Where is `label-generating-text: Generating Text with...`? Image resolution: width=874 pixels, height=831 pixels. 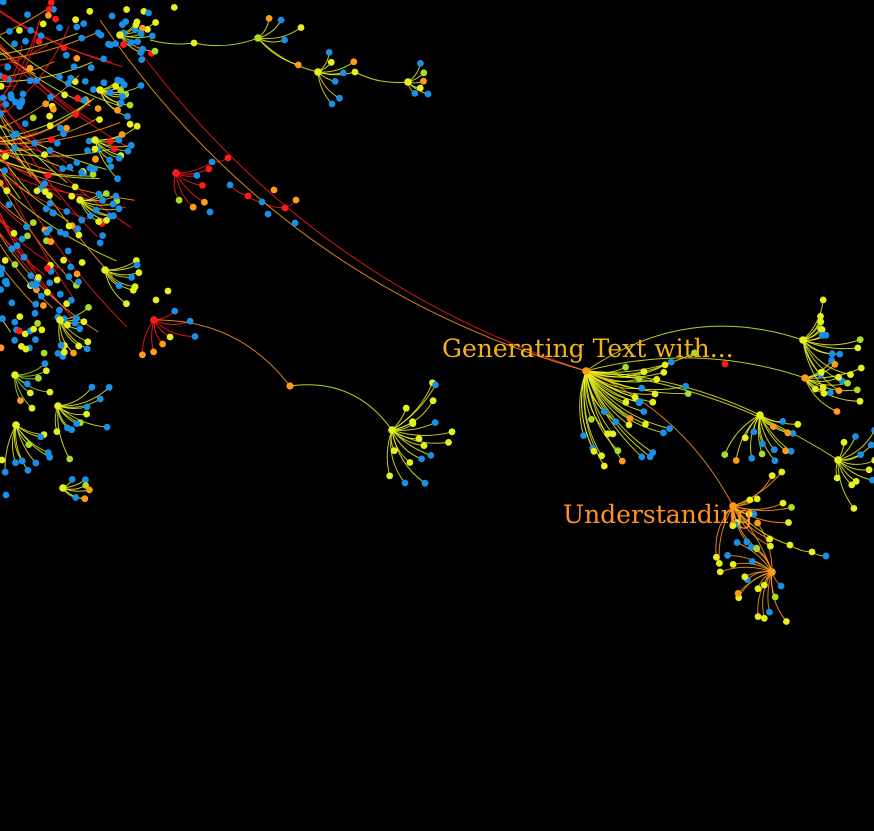 label-generating-text: Generating Text with... is located at coordinates (588, 348).